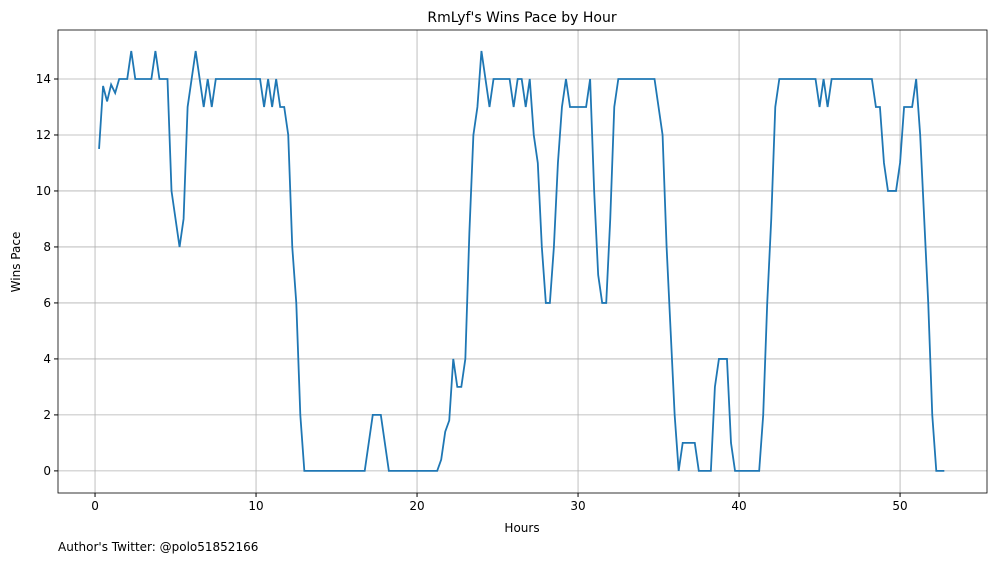 Image resolution: width=997 pixels, height=566 pixels. What do you see at coordinates (47, 415) in the screenshot?
I see `y-tick-label: 2` at bounding box center [47, 415].